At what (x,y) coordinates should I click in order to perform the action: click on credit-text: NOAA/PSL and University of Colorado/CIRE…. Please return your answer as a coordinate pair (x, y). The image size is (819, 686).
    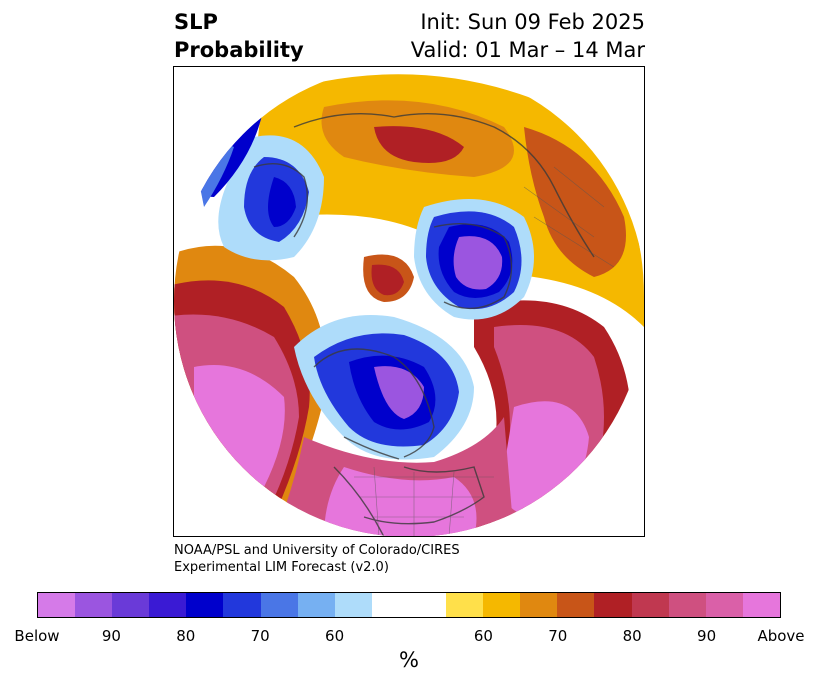
    Looking at the image, I should click on (317, 559).